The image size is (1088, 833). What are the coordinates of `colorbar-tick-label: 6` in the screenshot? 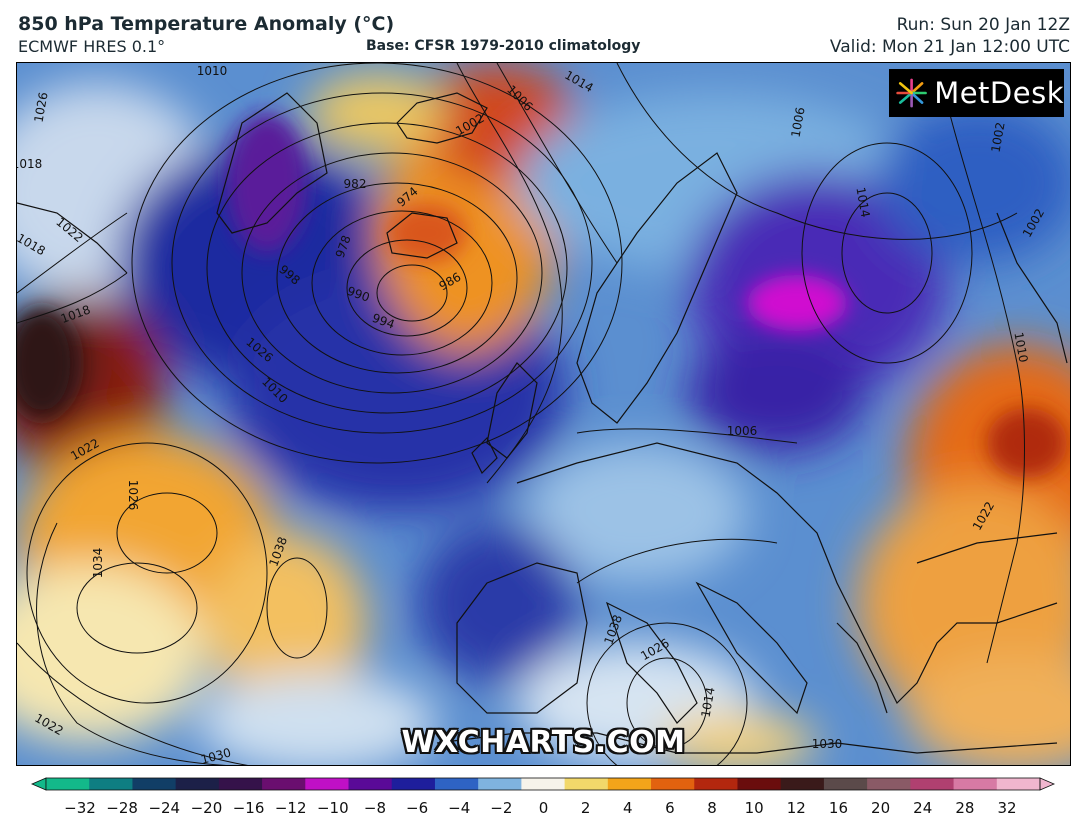 It's located at (670, 808).